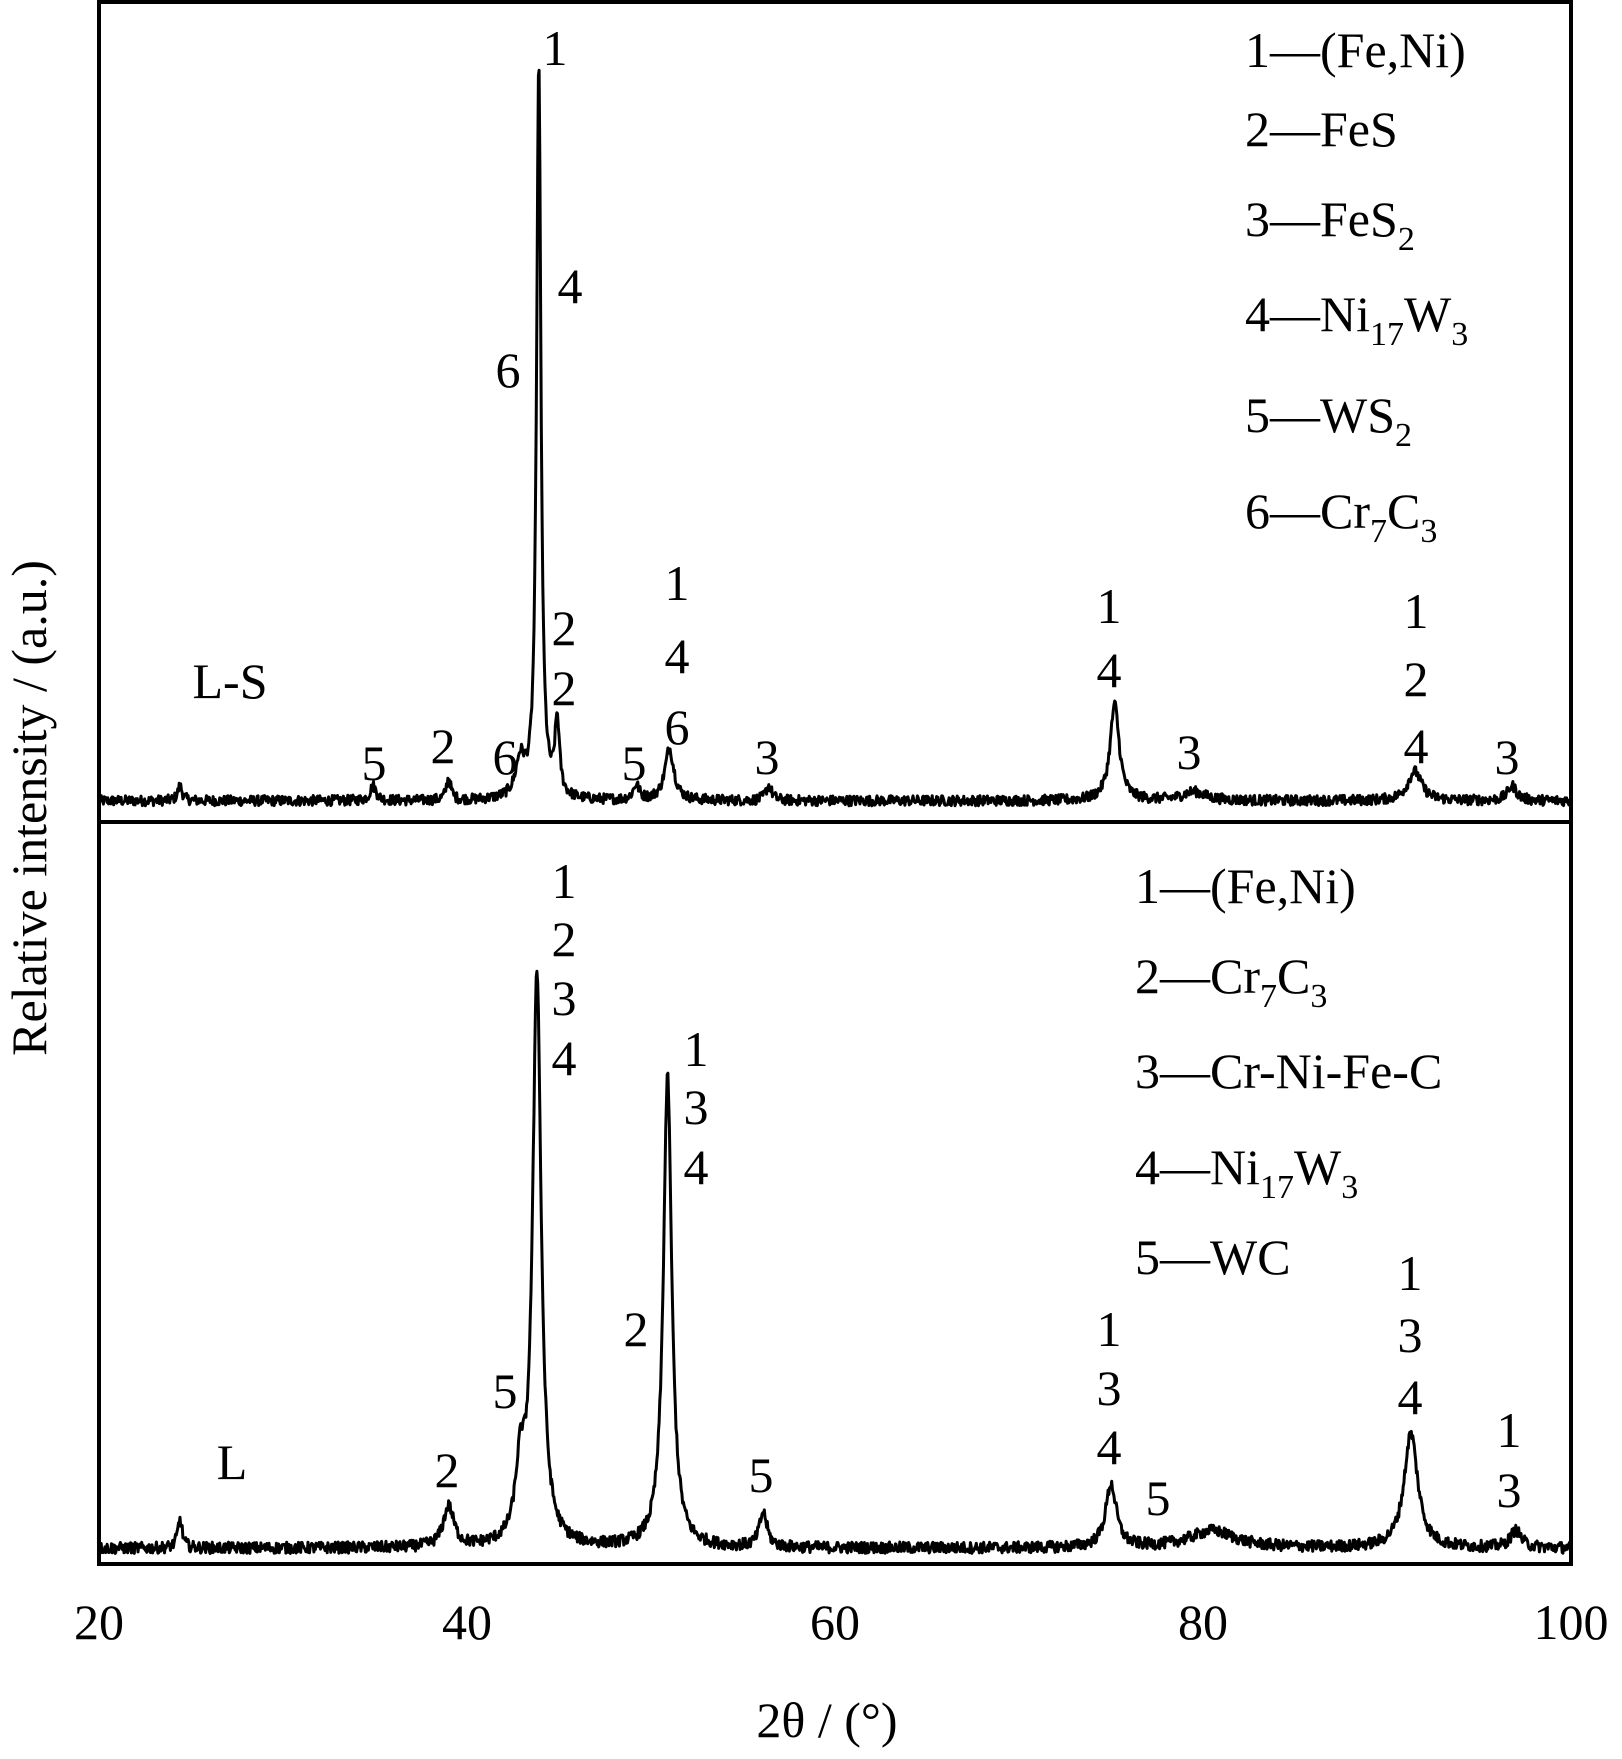 Image resolution: width=1622 pixels, height=1759 pixels. I want to click on legend-entry: 2—FeS, so click(1321, 129).